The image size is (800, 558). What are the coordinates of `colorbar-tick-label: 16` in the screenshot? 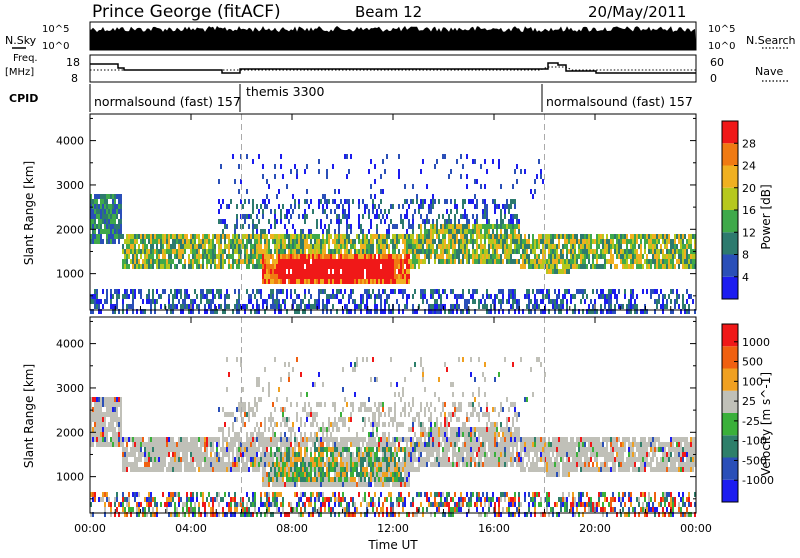 It's located at (749, 210).